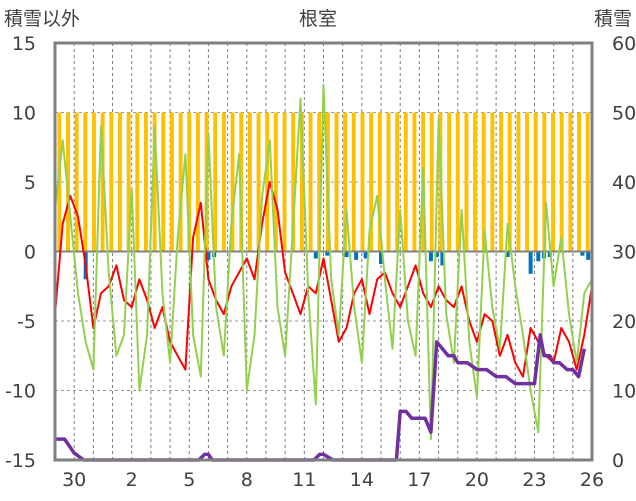  Describe the element at coordinates (20, 252) in the screenshot. I see `left-y-ticks: 15 10 5 0 -5 -10 -15` at that location.